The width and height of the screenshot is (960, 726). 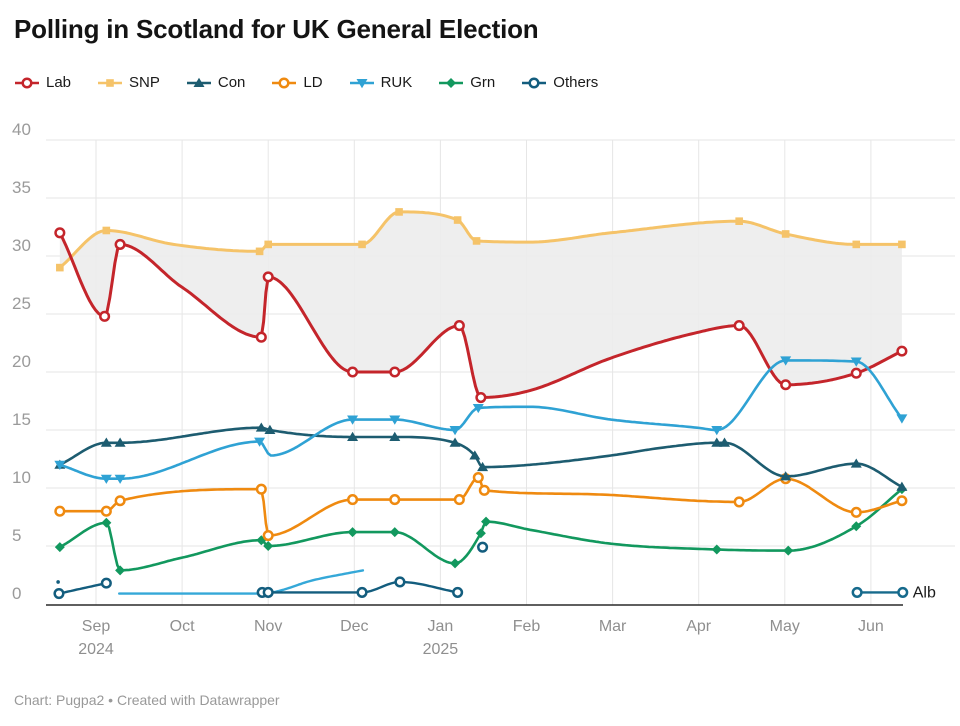 I want to click on chart-legend: Lab SNP Con LD RUK Grn Others, so click(x=306, y=82).